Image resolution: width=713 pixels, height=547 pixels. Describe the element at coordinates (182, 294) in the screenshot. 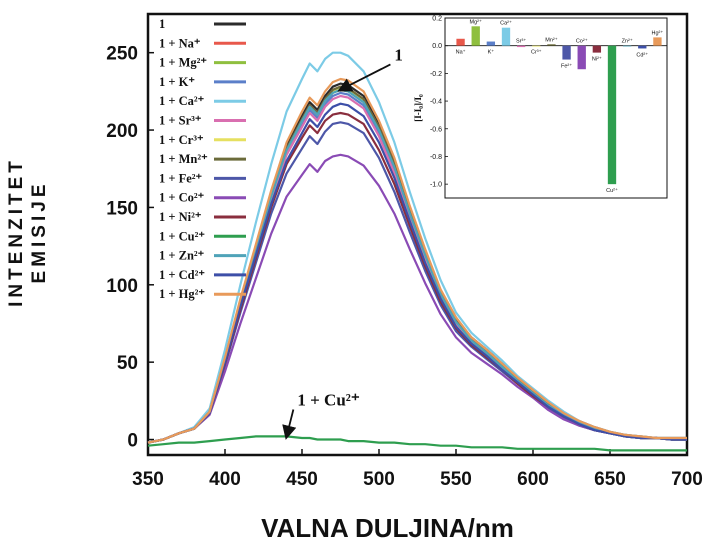

I see `legend-label: 1 + Hg²⁺` at that location.